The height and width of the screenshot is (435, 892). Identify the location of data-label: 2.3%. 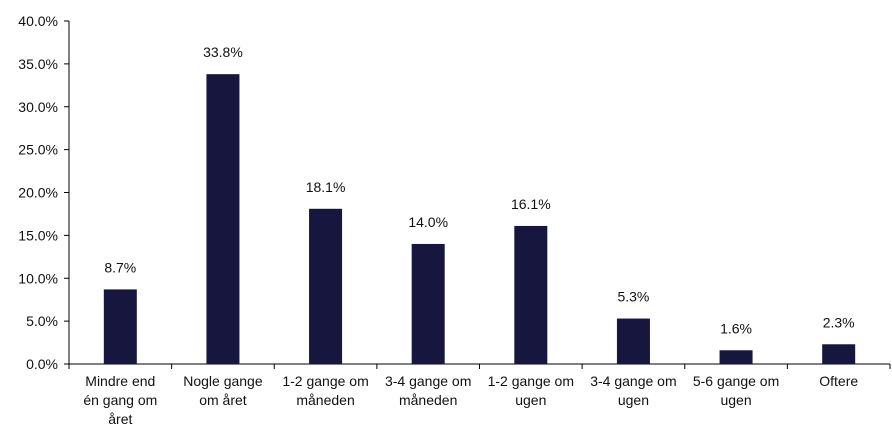
(839, 322).